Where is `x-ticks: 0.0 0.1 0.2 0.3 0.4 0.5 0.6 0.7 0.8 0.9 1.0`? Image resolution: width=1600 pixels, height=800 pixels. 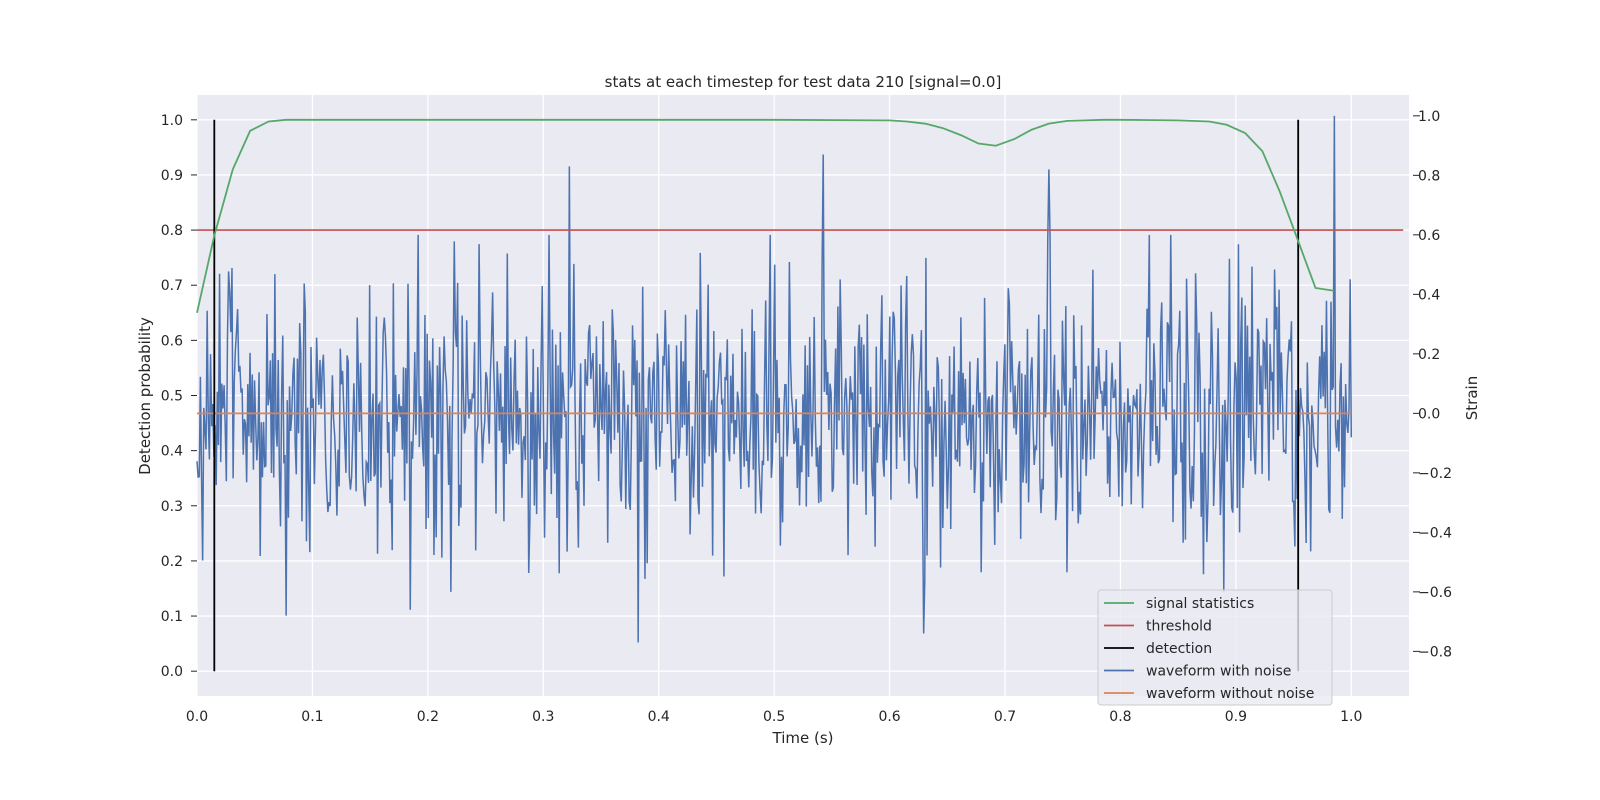 x-ticks: 0.0 0.1 0.2 0.3 0.4 0.5 0.6 0.7 0.8 0.9 1.0 is located at coordinates (774, 717).